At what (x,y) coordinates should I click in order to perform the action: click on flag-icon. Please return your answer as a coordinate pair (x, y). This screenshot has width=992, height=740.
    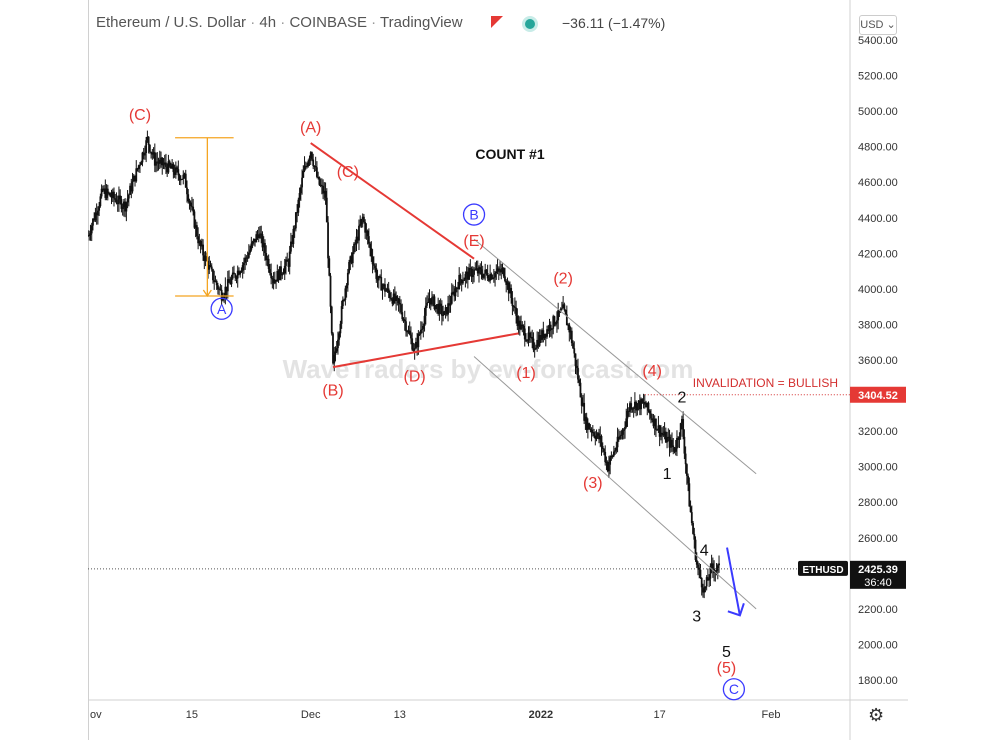
    Looking at the image, I should click on (497, 22).